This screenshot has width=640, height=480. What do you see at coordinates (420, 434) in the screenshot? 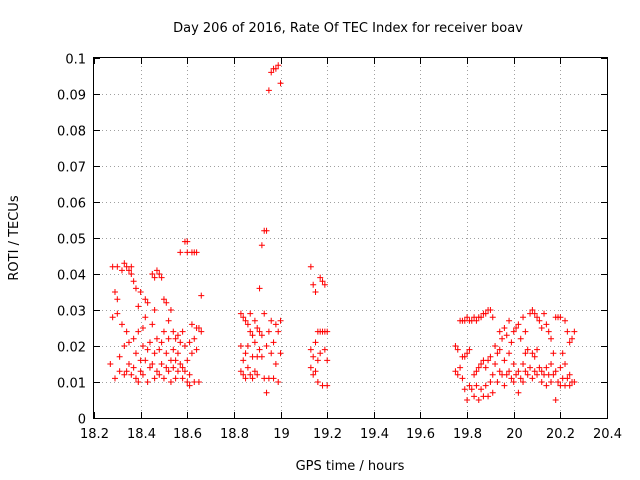
I see `x-tick-label: 19.6` at bounding box center [420, 434].